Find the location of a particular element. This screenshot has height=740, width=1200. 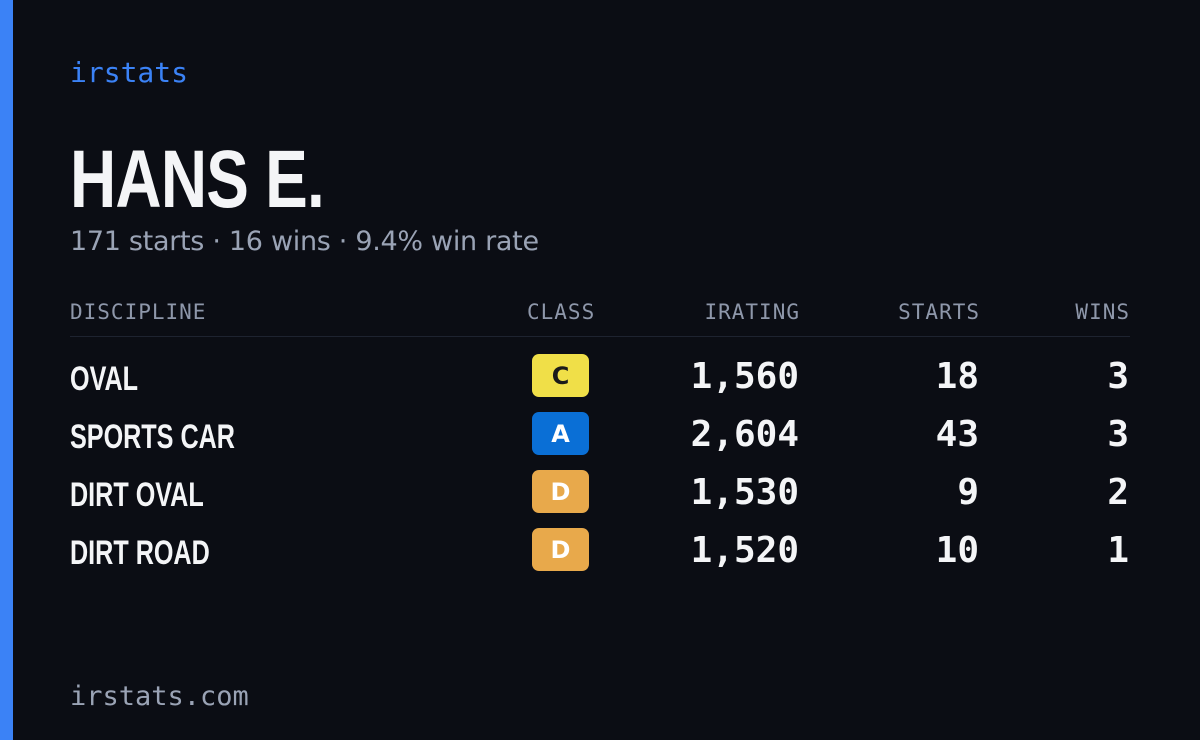

starts-value: 18 is located at coordinates (957, 376).